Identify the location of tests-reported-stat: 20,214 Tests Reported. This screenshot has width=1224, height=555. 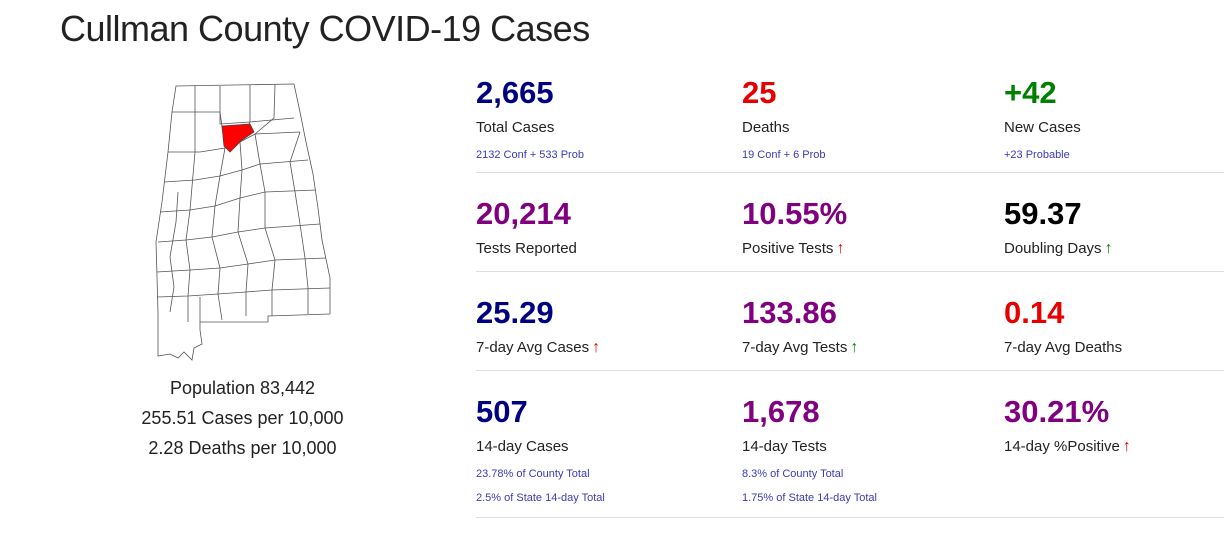
(526, 216).